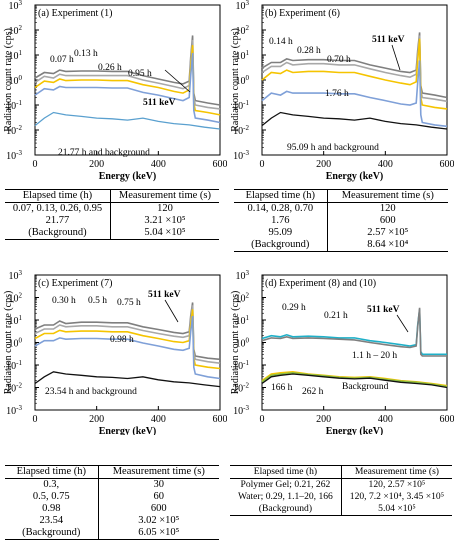 This screenshot has height=550, width=454. What do you see at coordinates (112, 497) in the screenshot?
I see `table-row: 0.5, 0.75 60` at bounding box center [112, 497].